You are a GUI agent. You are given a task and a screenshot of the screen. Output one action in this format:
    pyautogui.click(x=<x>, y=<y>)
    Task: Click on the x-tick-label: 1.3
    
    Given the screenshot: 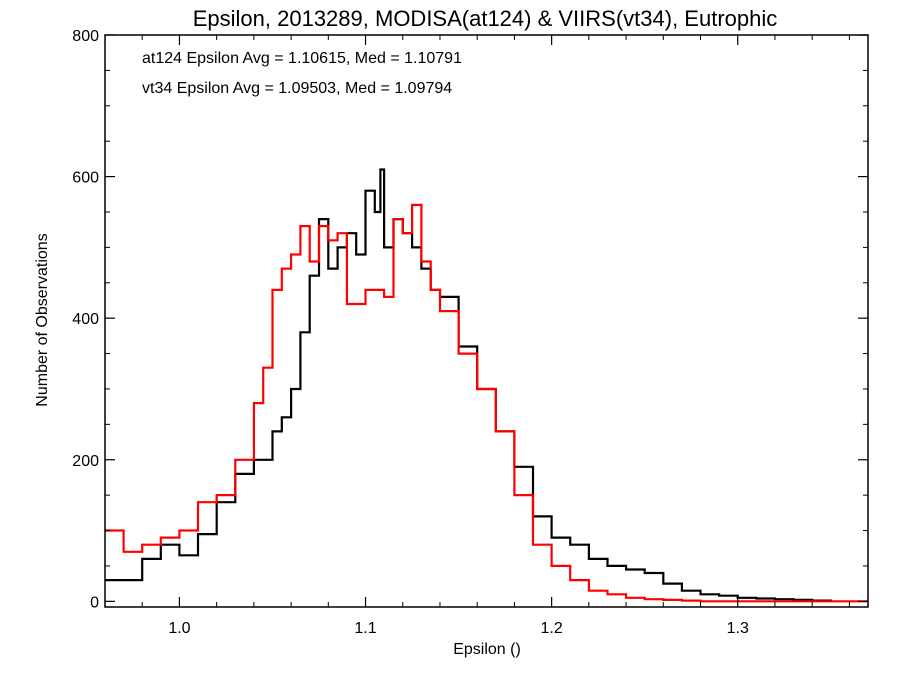 What is the action you would take?
    pyautogui.click(x=738, y=628)
    